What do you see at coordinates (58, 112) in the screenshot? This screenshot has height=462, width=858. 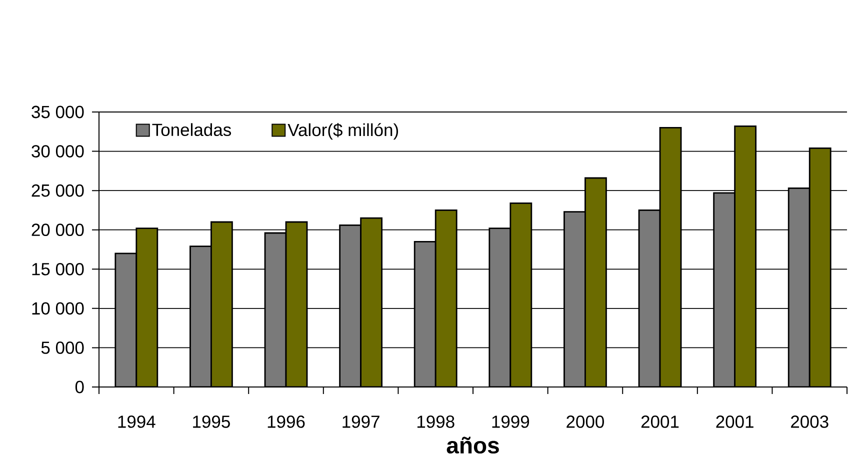 I see `y-tick-label: 35 000` at bounding box center [58, 112].